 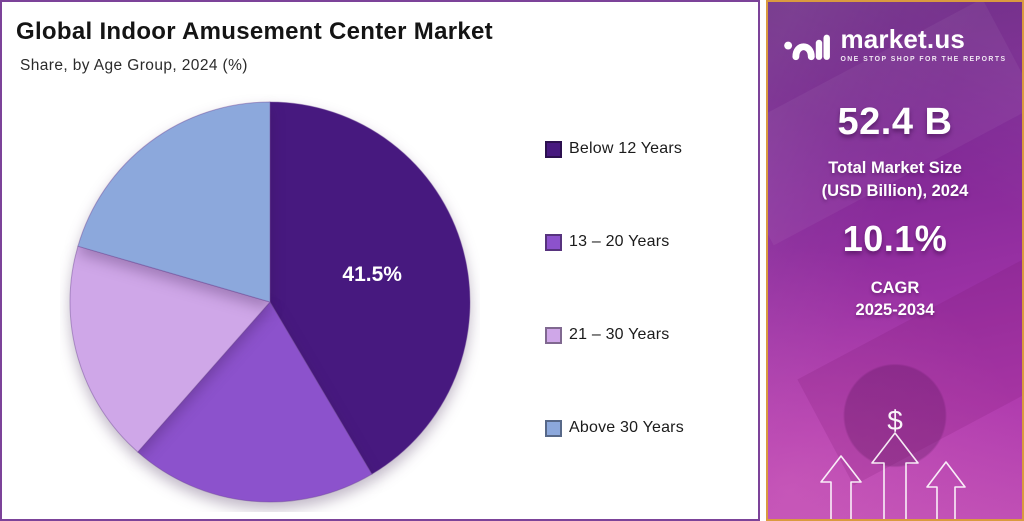 I want to click on legend-label: Below 12 Years, so click(x=626, y=148).